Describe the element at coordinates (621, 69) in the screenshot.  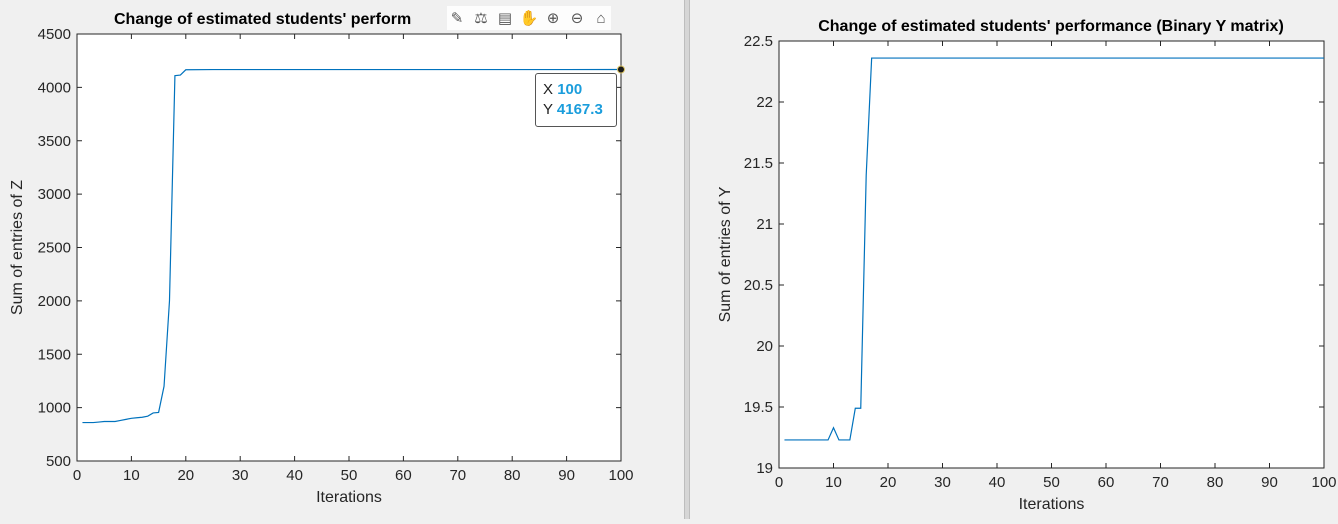
I see `datatip-marker` at that location.